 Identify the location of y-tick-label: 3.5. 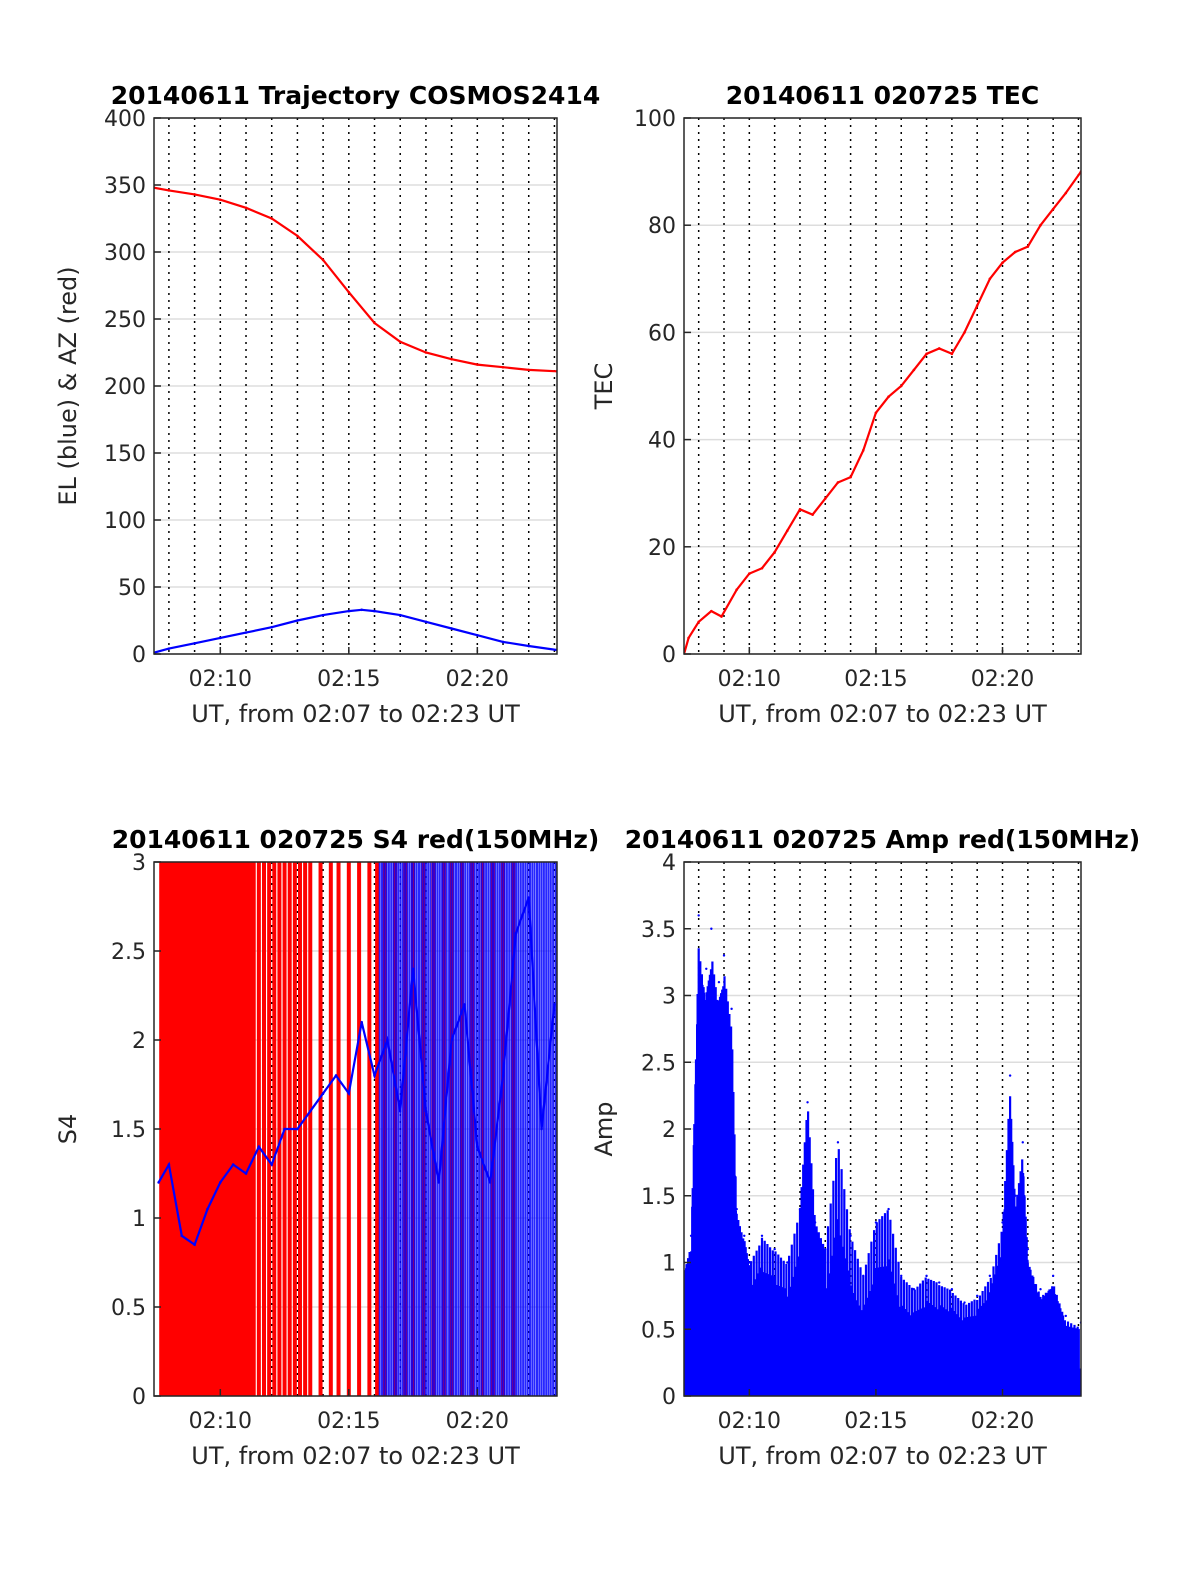
(658, 930).